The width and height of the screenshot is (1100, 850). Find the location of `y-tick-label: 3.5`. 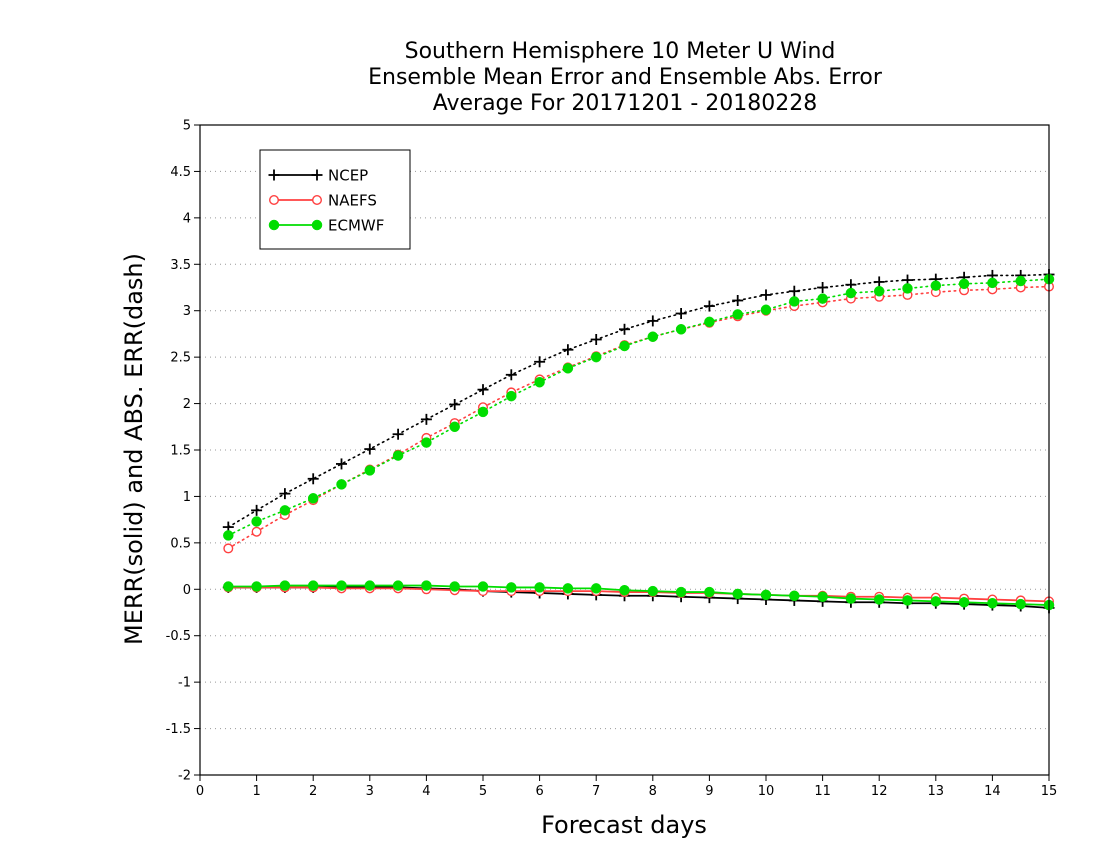

y-tick-label: 3.5 is located at coordinates (180, 265).